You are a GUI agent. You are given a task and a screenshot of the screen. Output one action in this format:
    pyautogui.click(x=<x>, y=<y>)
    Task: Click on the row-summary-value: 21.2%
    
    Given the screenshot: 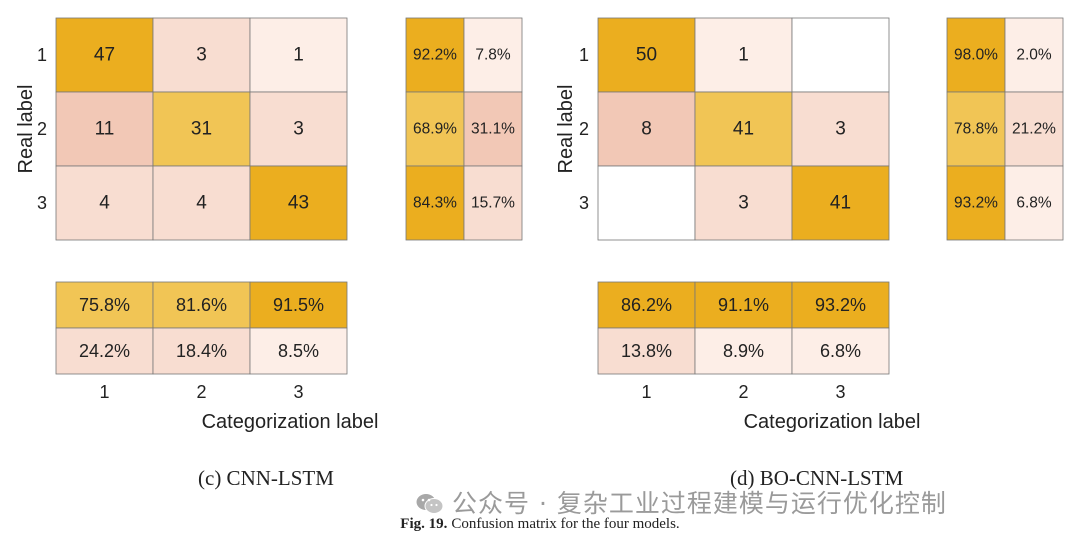 What is the action you would take?
    pyautogui.click(x=1034, y=129)
    